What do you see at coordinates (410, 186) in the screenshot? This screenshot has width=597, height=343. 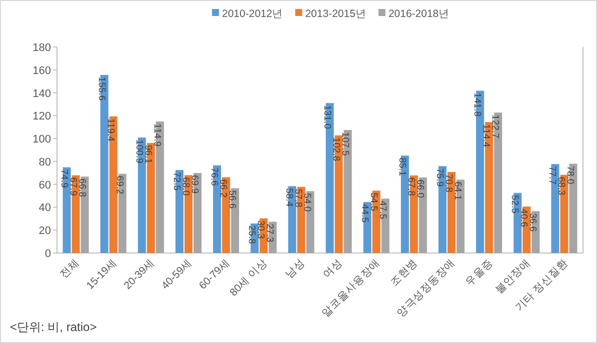 I see `data-label: 67.8` at bounding box center [410, 186].